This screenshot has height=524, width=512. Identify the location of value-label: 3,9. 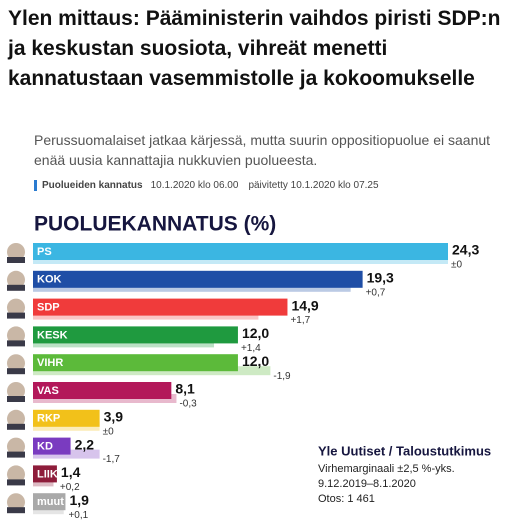
(114, 417).